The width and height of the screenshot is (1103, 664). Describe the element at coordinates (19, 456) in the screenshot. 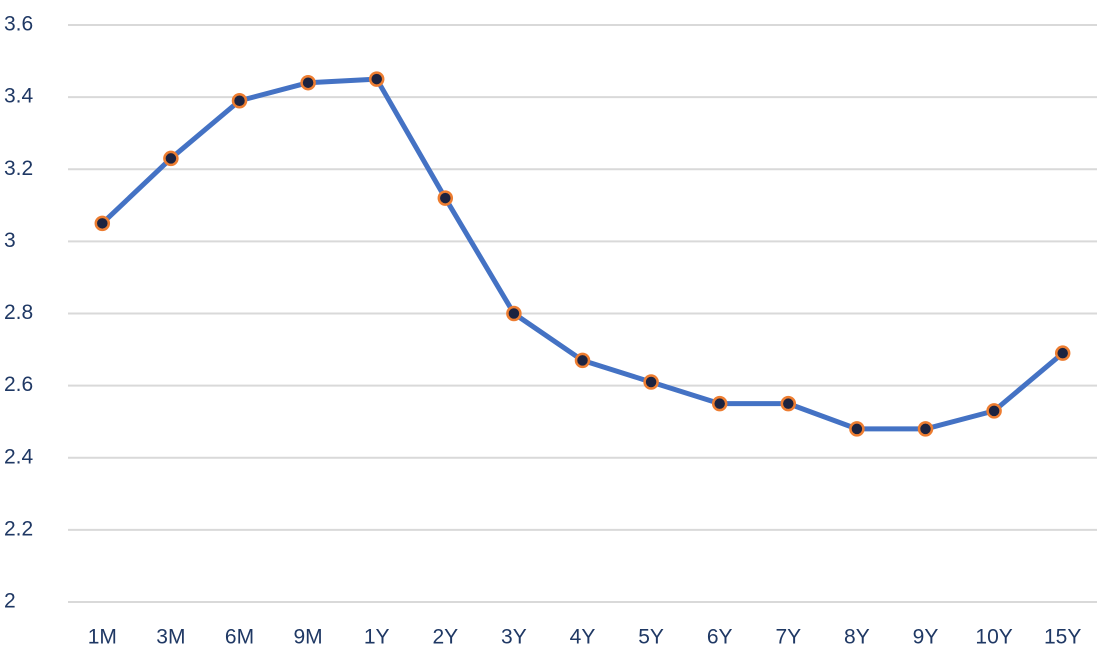

I see `y-tick-label: 2.4` at that location.